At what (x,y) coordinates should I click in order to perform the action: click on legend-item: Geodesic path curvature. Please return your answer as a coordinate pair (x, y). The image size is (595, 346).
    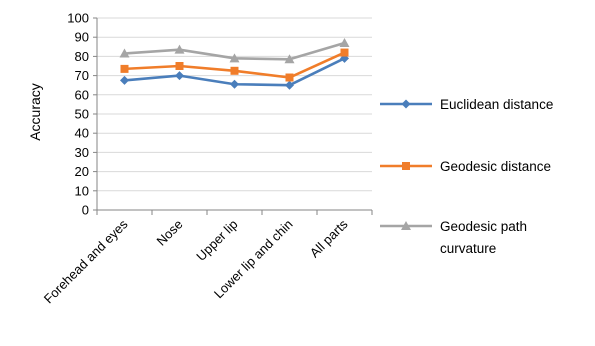
    Looking at the image, I should click on (453, 237).